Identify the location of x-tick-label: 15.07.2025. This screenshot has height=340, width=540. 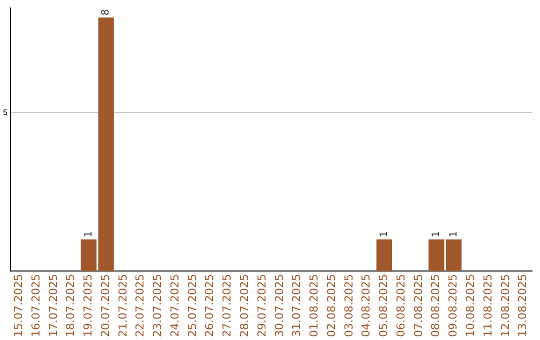
(18, 306).